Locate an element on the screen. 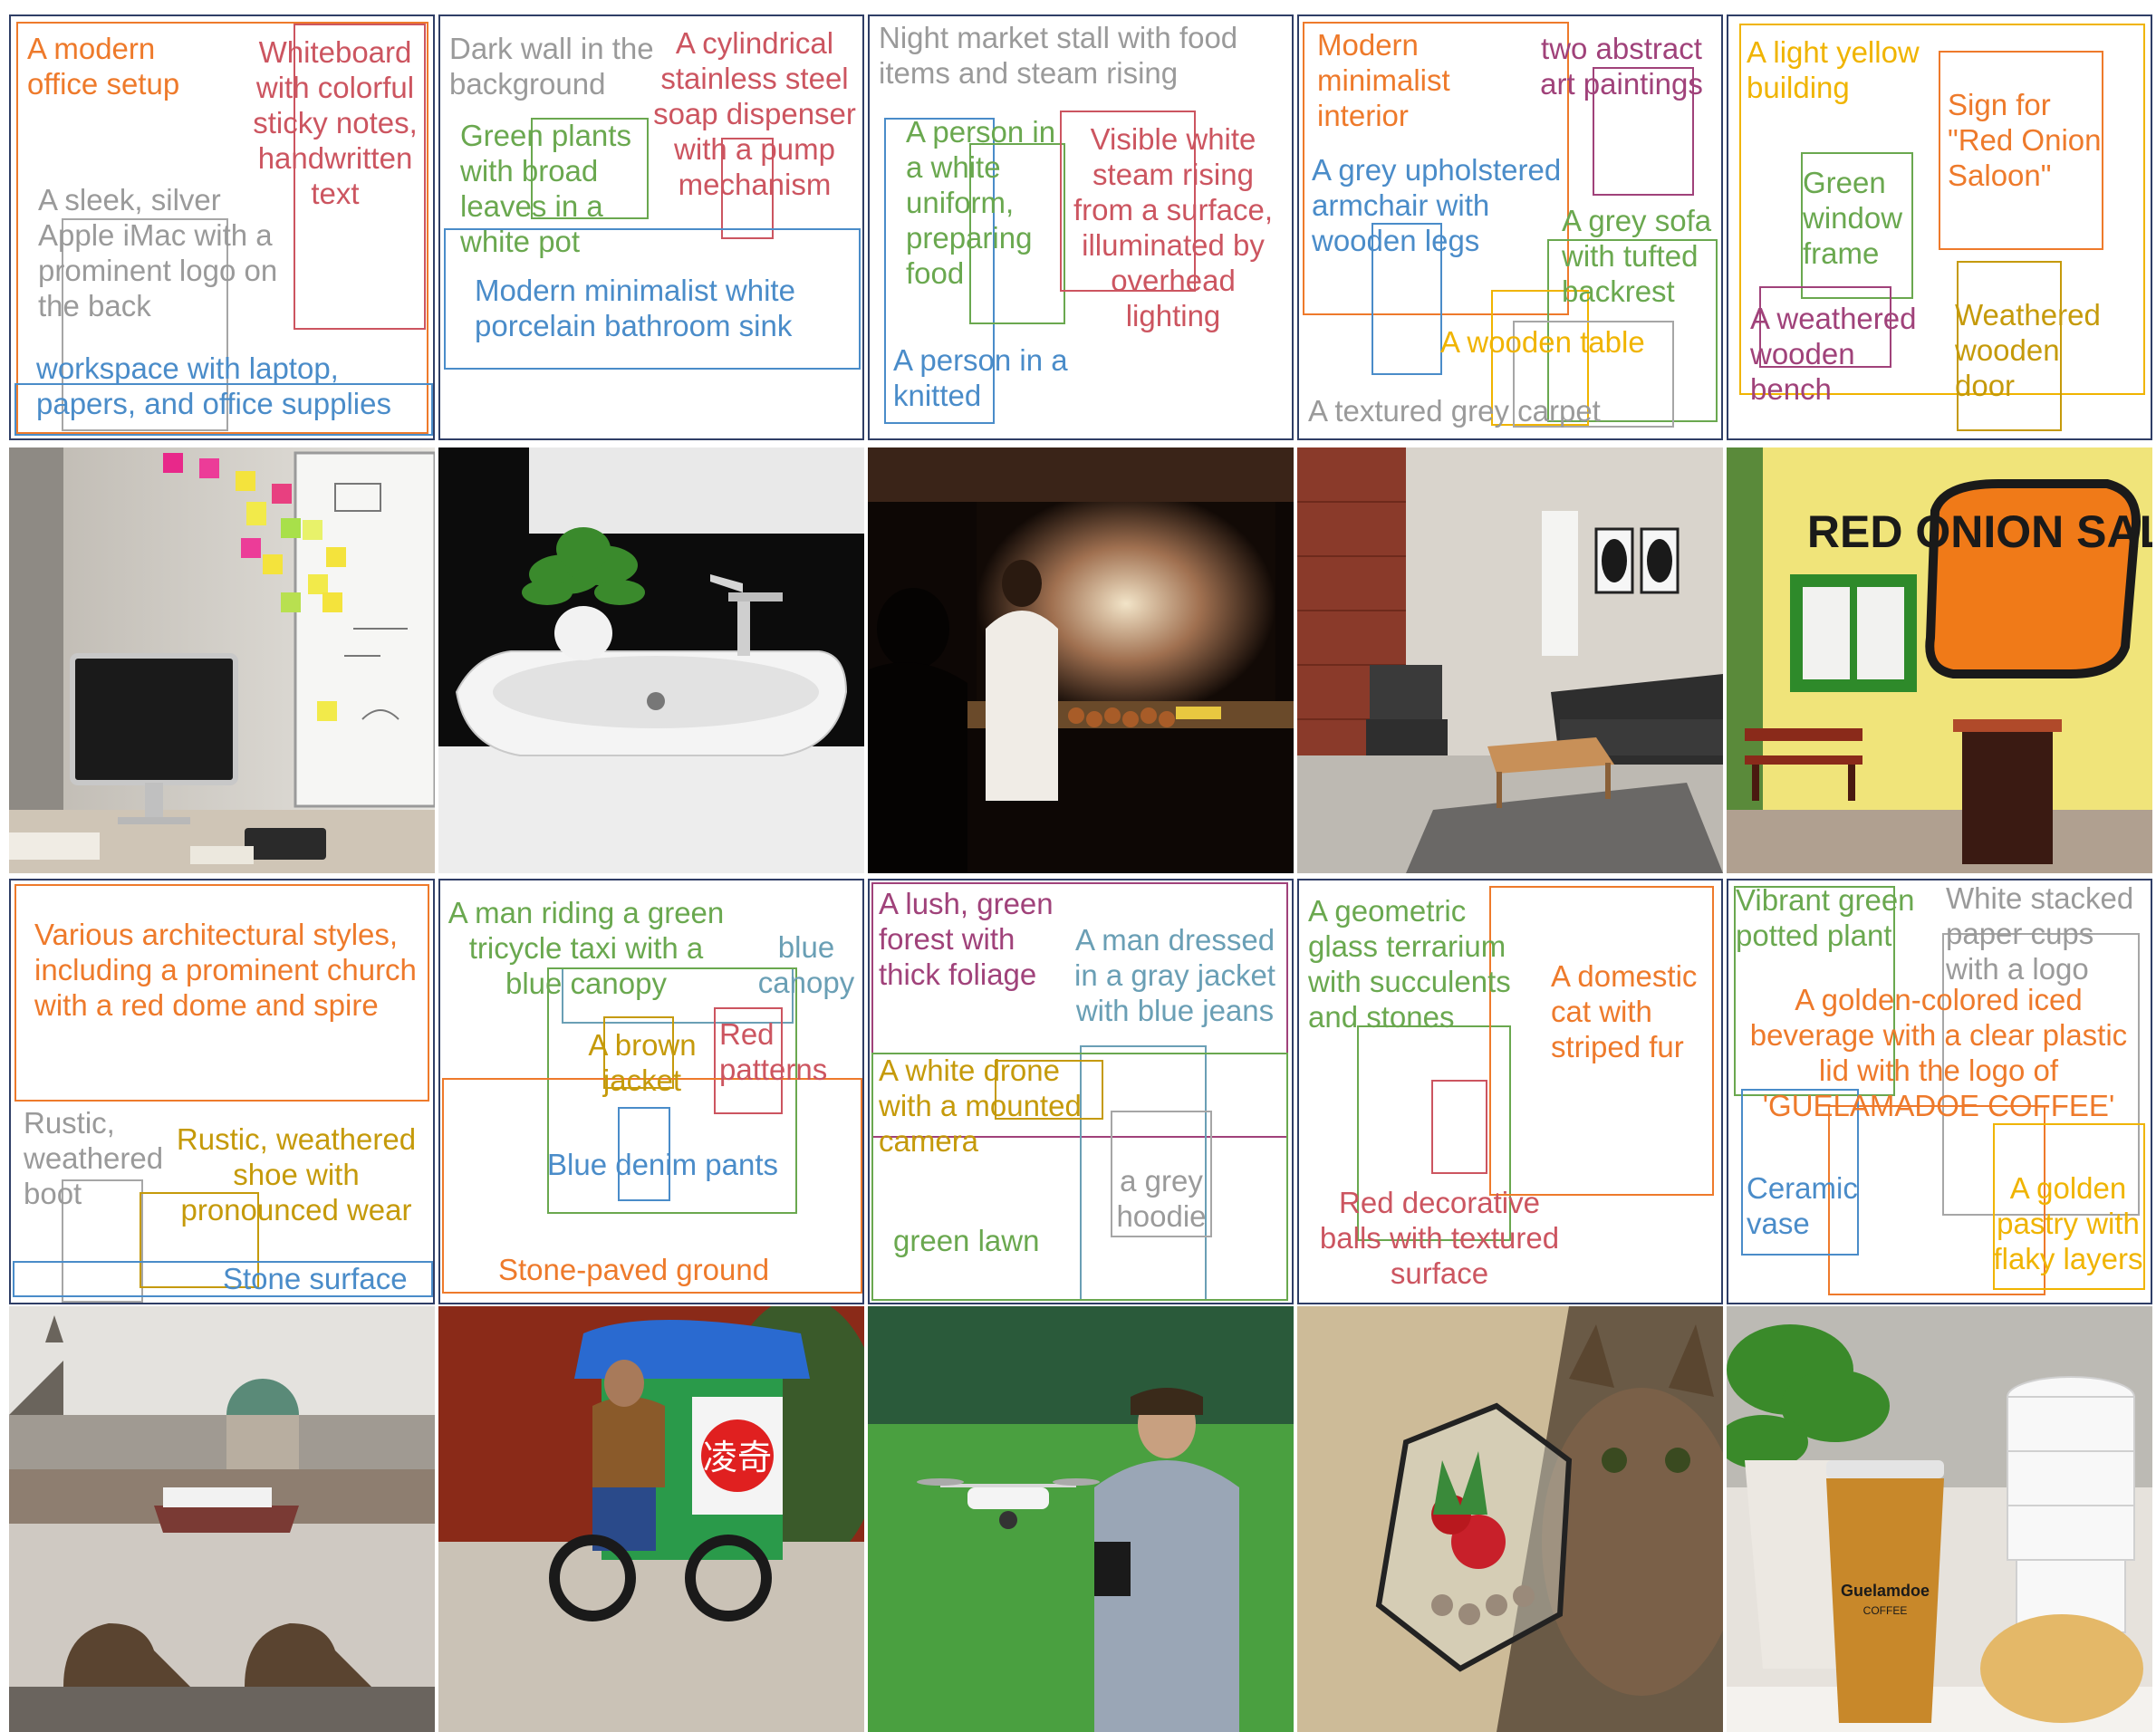 This screenshot has height=1732, width=2156. generated-image-tricycle: 凌奇 is located at coordinates (651, 1519).